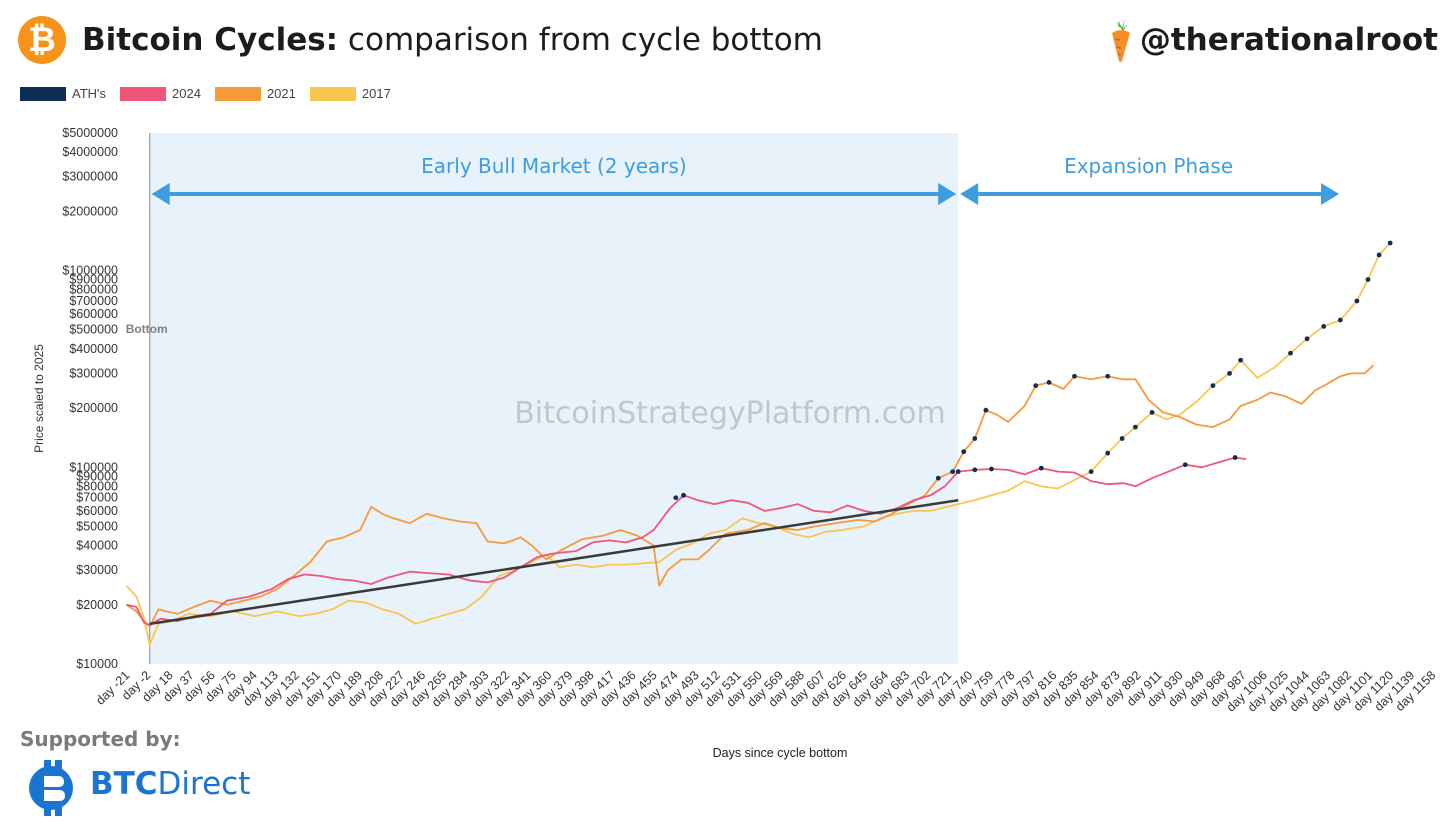  What do you see at coordinates (93, 408) in the screenshot?
I see `y-tick-label: $200000` at bounding box center [93, 408].